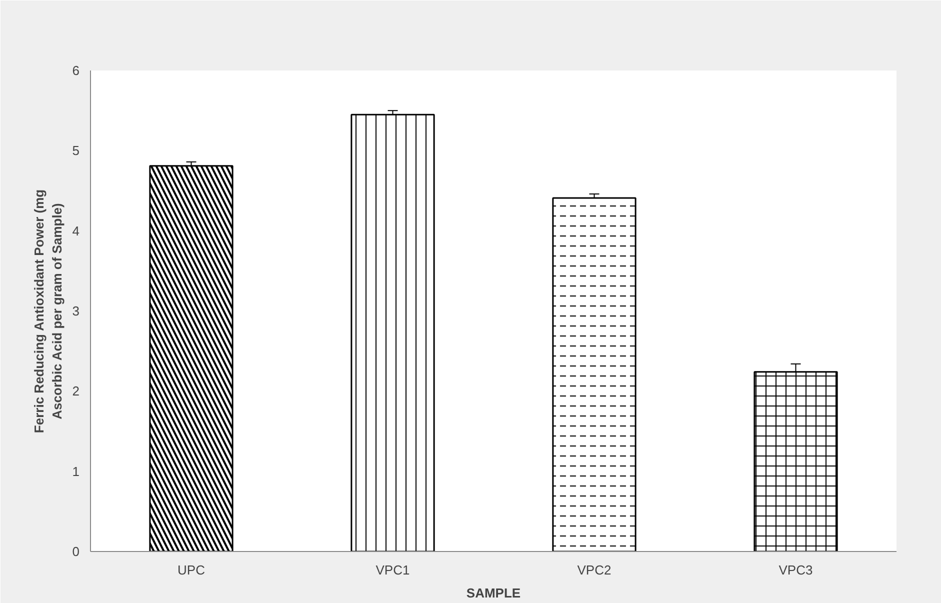 This screenshot has height=603, width=941. What do you see at coordinates (76, 230) in the screenshot?
I see `y-tick-label: 4` at bounding box center [76, 230].